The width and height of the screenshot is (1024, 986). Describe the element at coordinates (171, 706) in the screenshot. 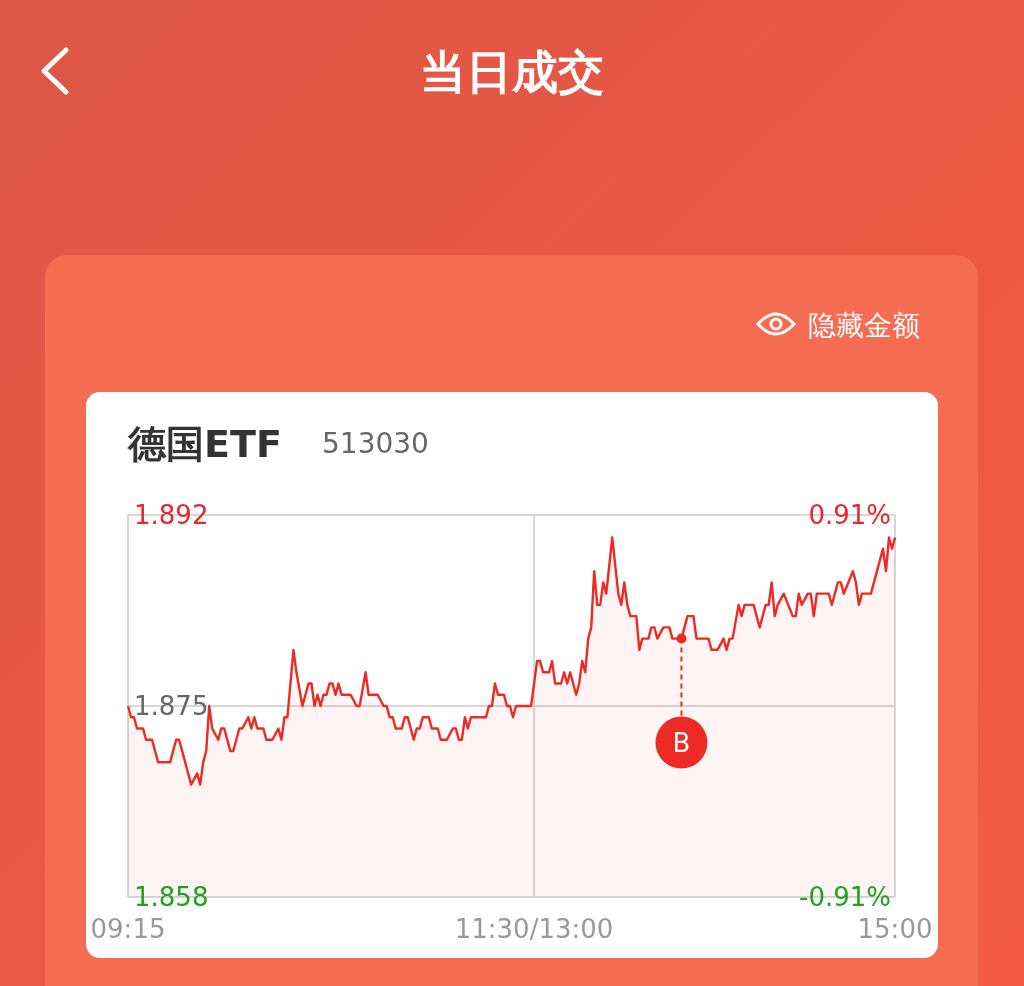

I see `y-tick-label: 1.875` at that location.